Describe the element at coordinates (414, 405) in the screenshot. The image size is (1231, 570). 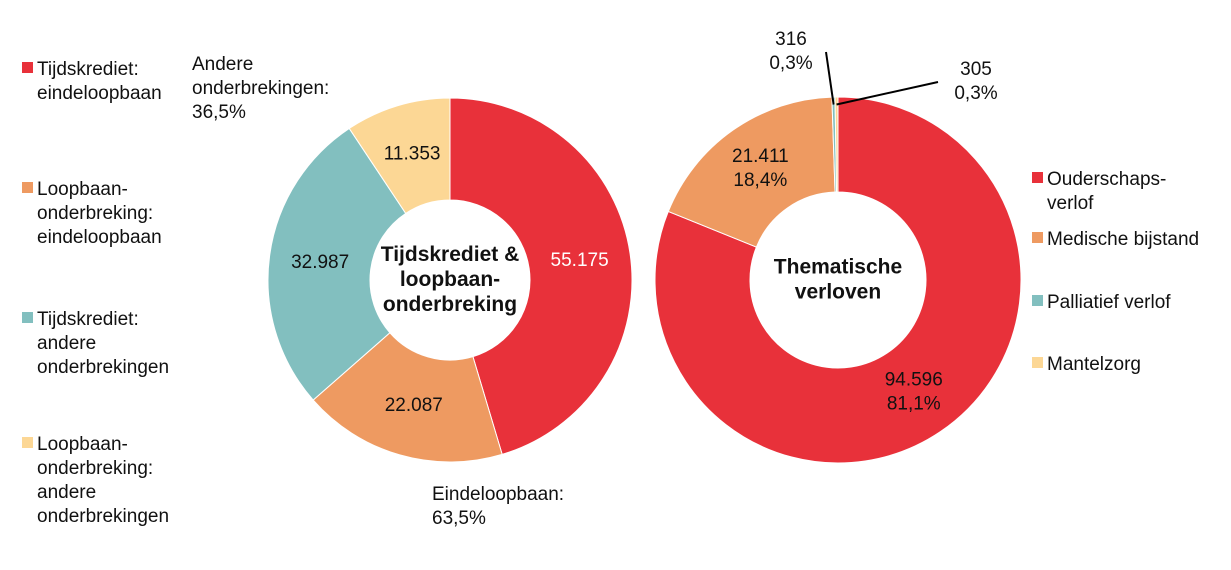
I see `value-label: 22.087` at that location.